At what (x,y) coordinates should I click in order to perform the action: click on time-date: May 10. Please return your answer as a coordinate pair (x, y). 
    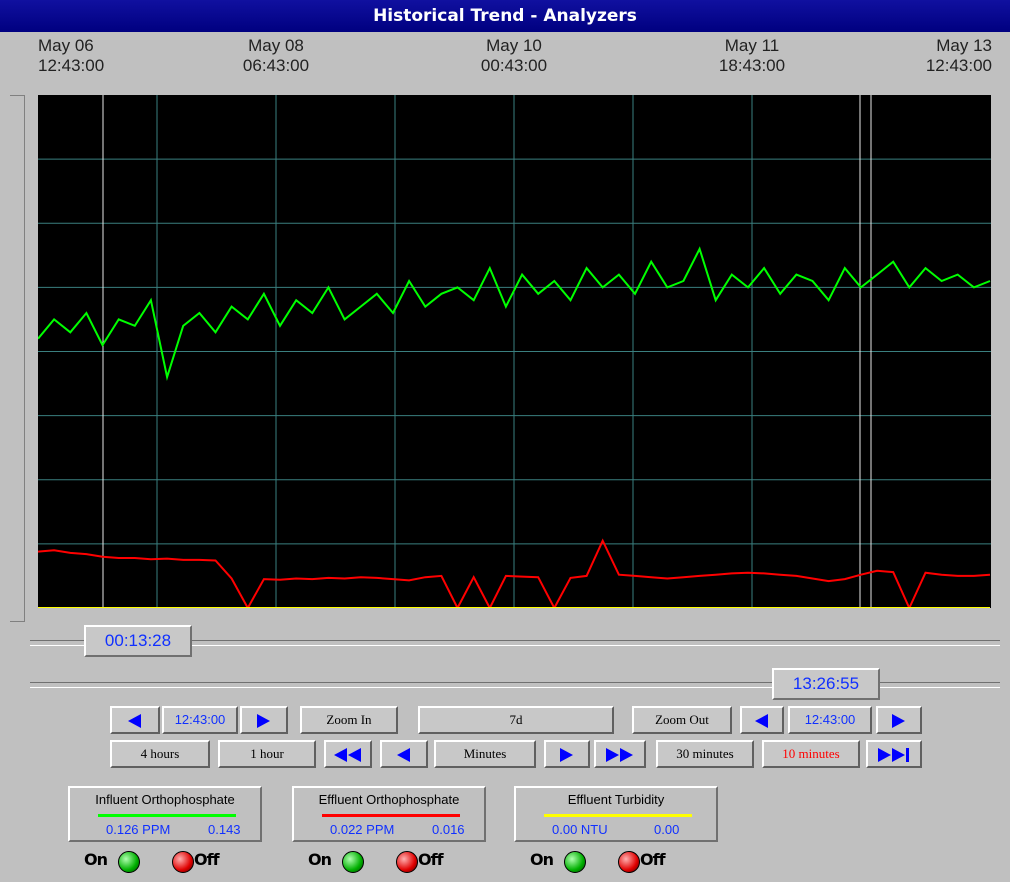
    Looking at the image, I should click on (514, 45).